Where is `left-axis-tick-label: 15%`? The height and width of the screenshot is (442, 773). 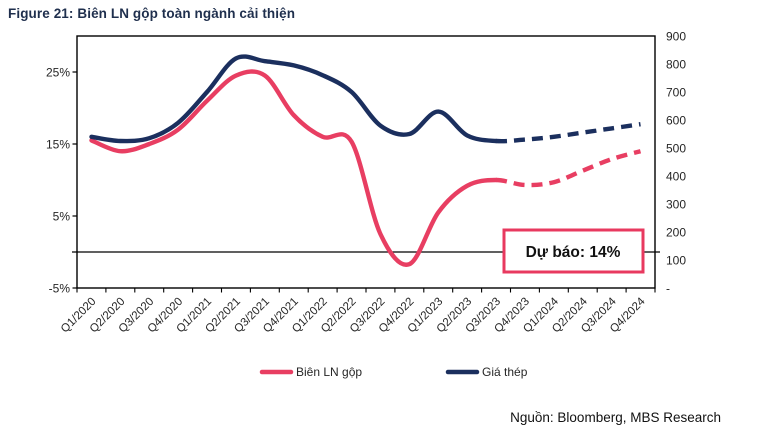 left-axis-tick-label: 15% is located at coordinates (58, 145).